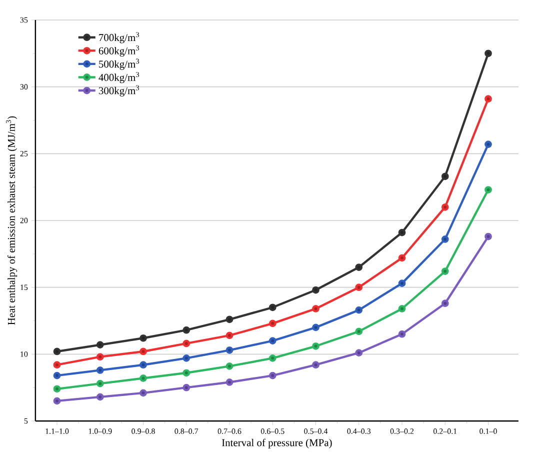 The height and width of the screenshot is (459, 547). I want to click on y-axis-title: Heat enthalpy of emission exhaust steam (MJ/m$^{3}$), so click(12, 220).